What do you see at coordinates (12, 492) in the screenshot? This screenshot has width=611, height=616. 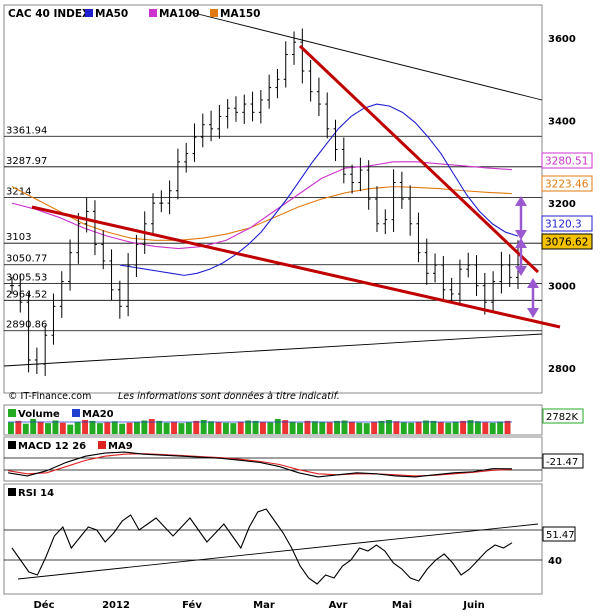 I see `rsi-swatch` at bounding box center [12, 492].